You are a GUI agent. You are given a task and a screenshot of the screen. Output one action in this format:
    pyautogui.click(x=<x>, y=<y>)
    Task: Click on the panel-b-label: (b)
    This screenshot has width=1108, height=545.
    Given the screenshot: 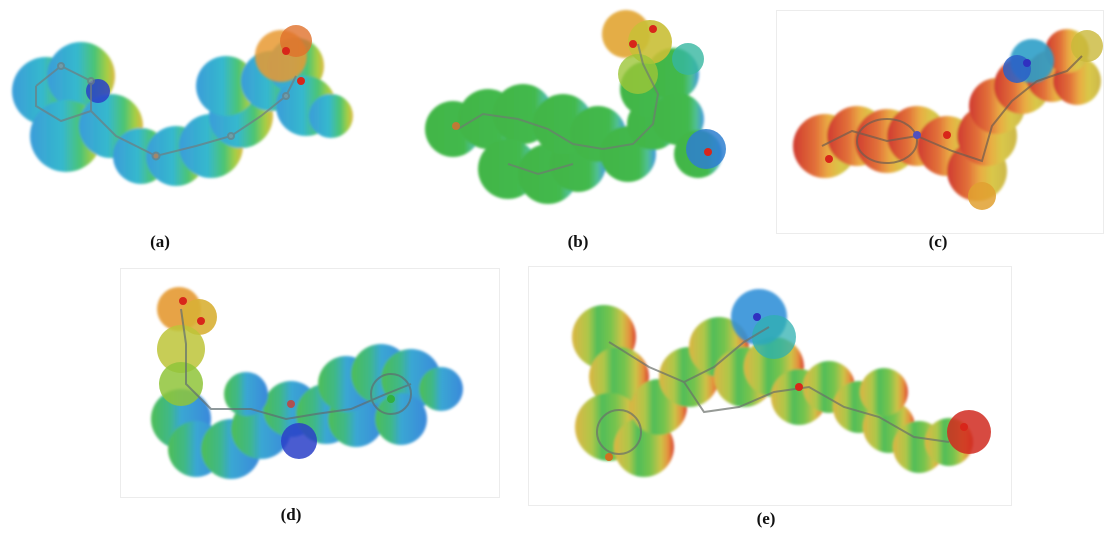 What is the action you would take?
    pyautogui.click(x=578, y=241)
    